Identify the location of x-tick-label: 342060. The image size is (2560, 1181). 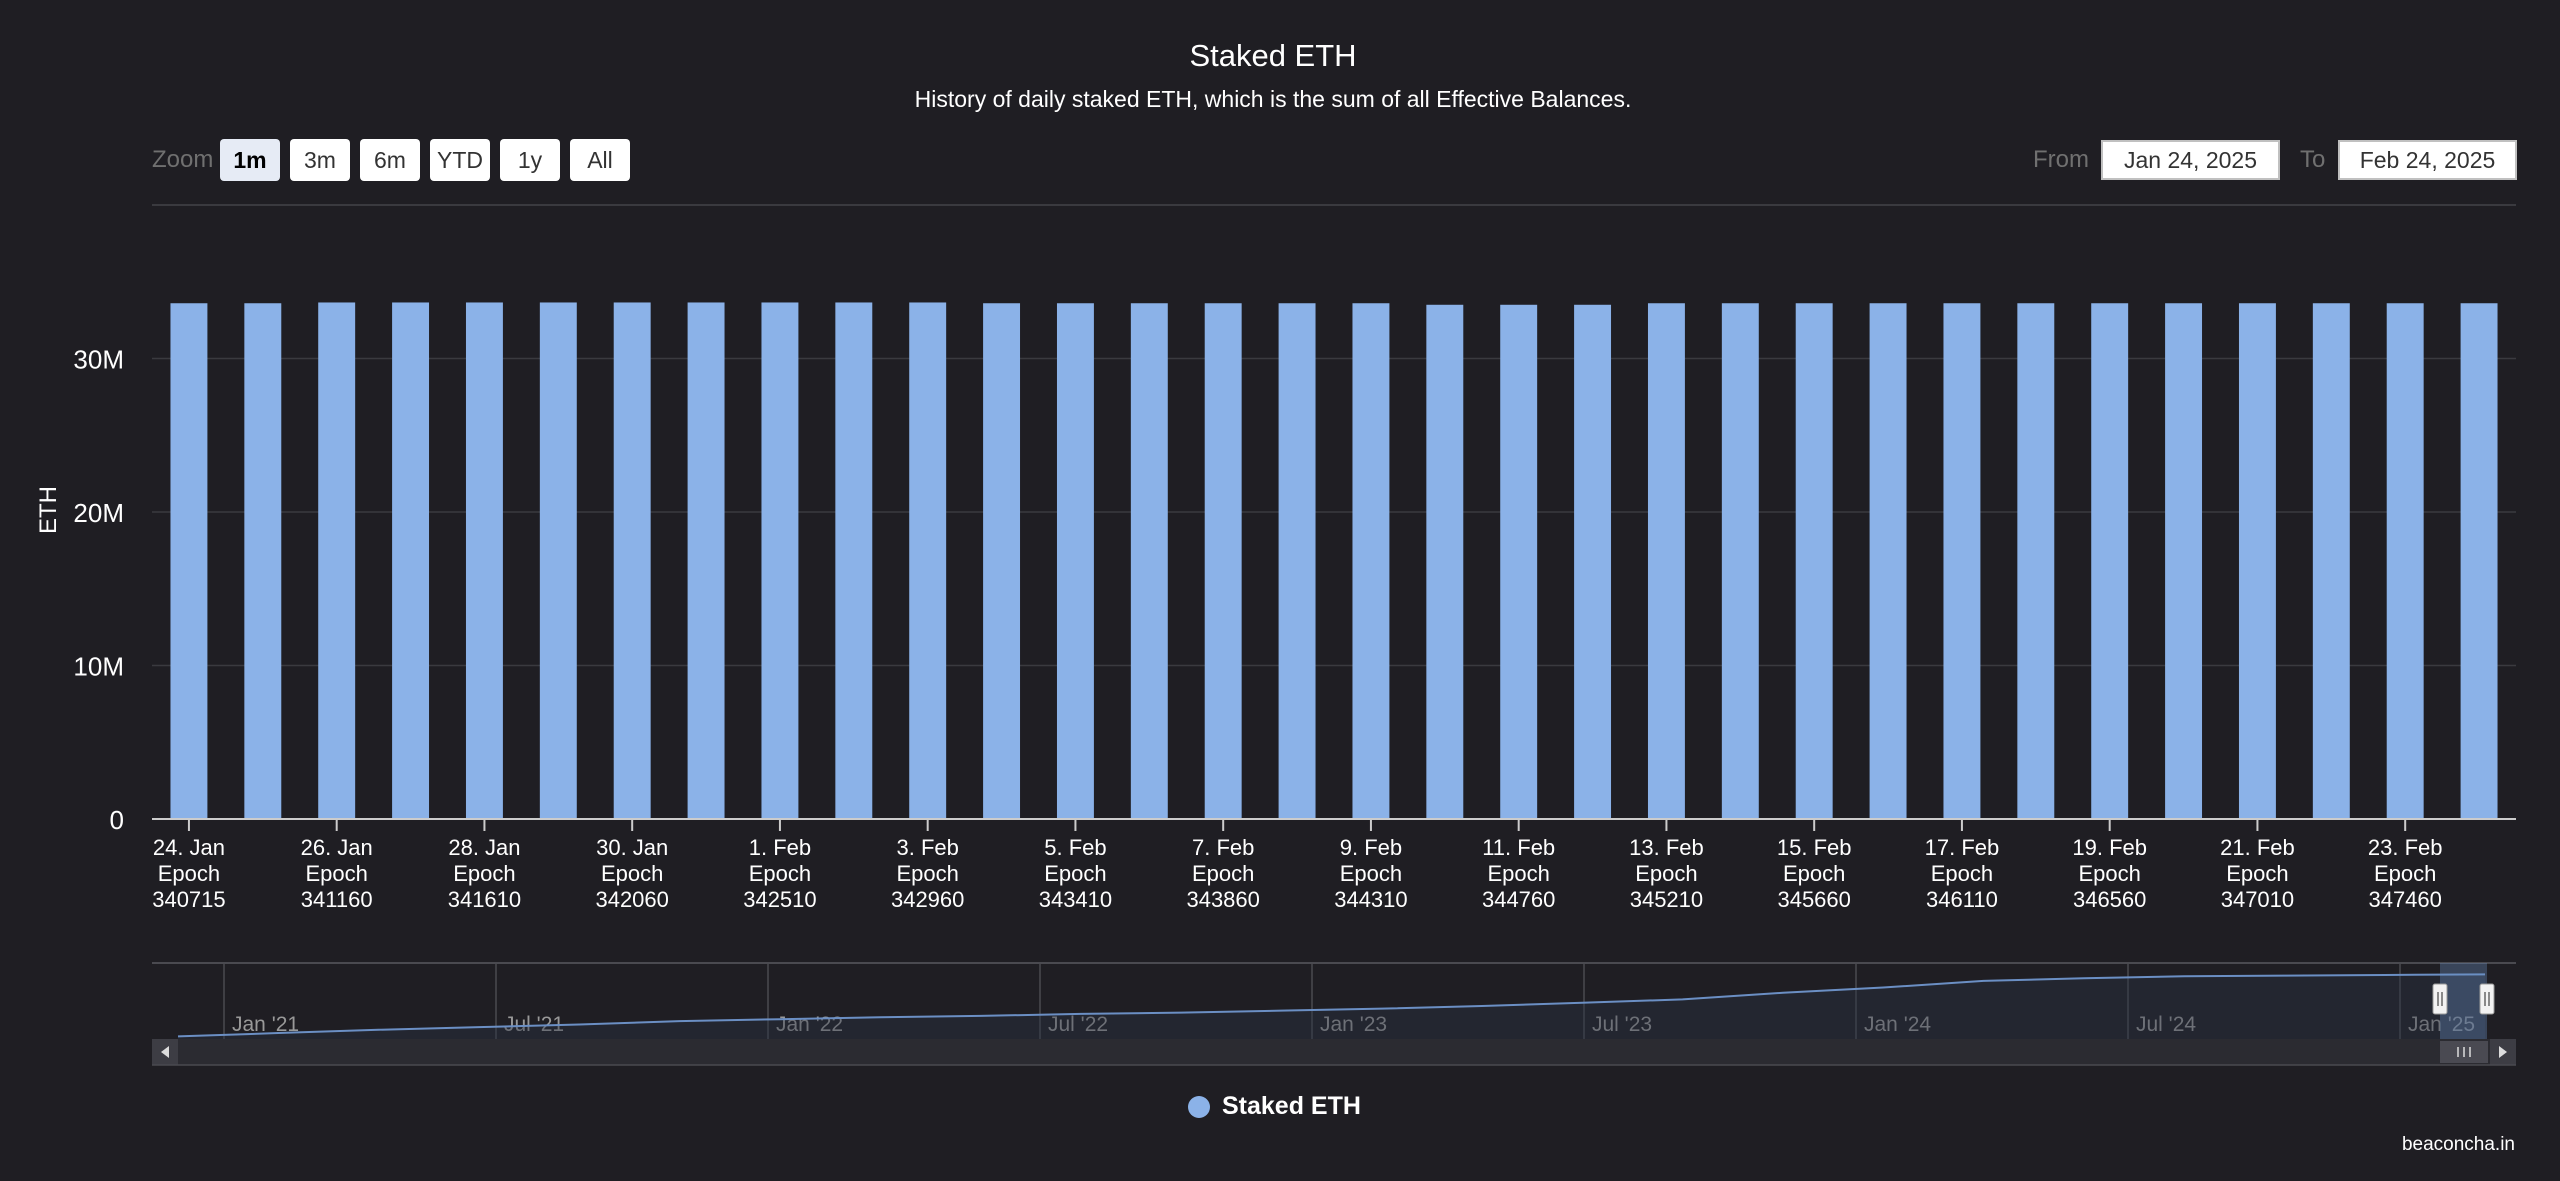
(631, 899).